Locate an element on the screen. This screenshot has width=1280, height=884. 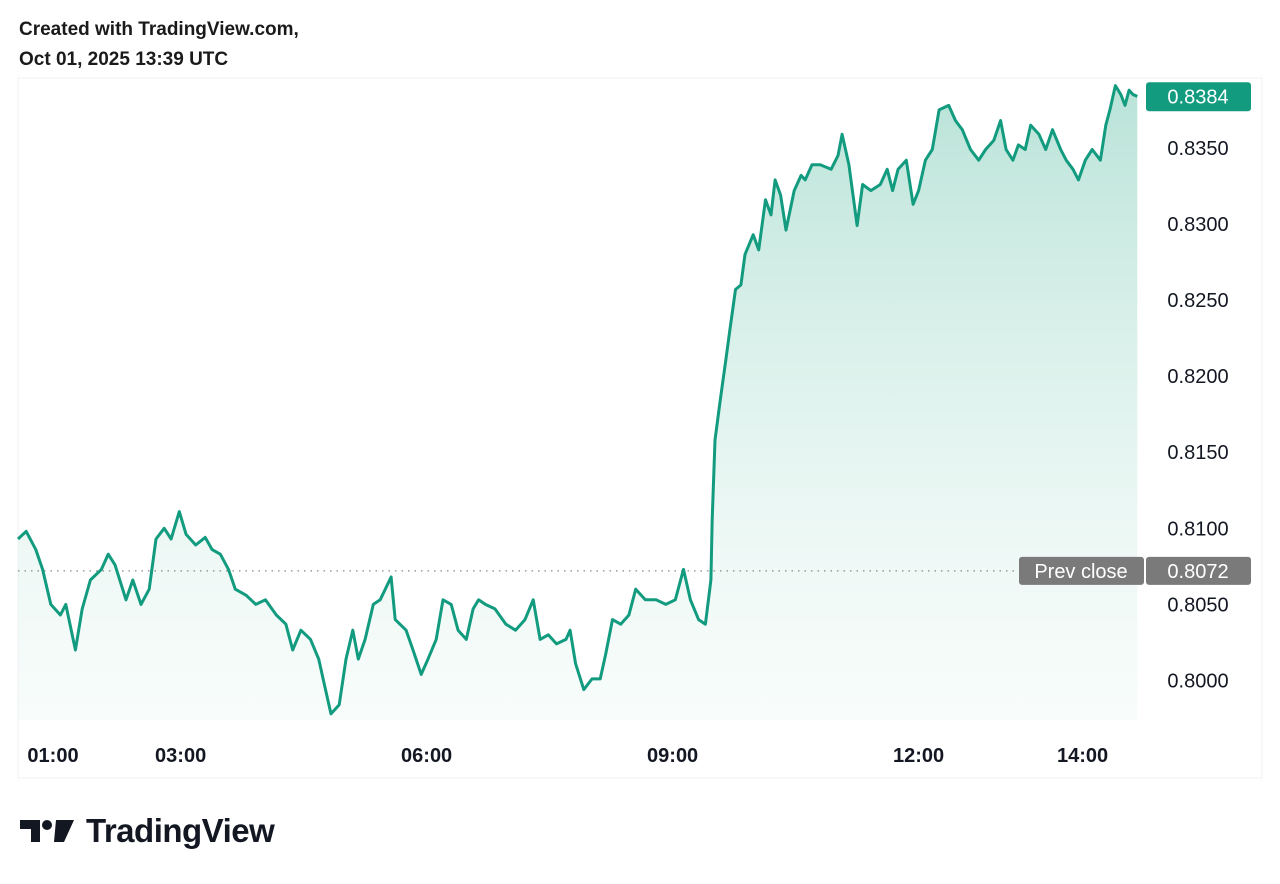
tradingview-logo-text: TradingView is located at coordinates (180, 830).